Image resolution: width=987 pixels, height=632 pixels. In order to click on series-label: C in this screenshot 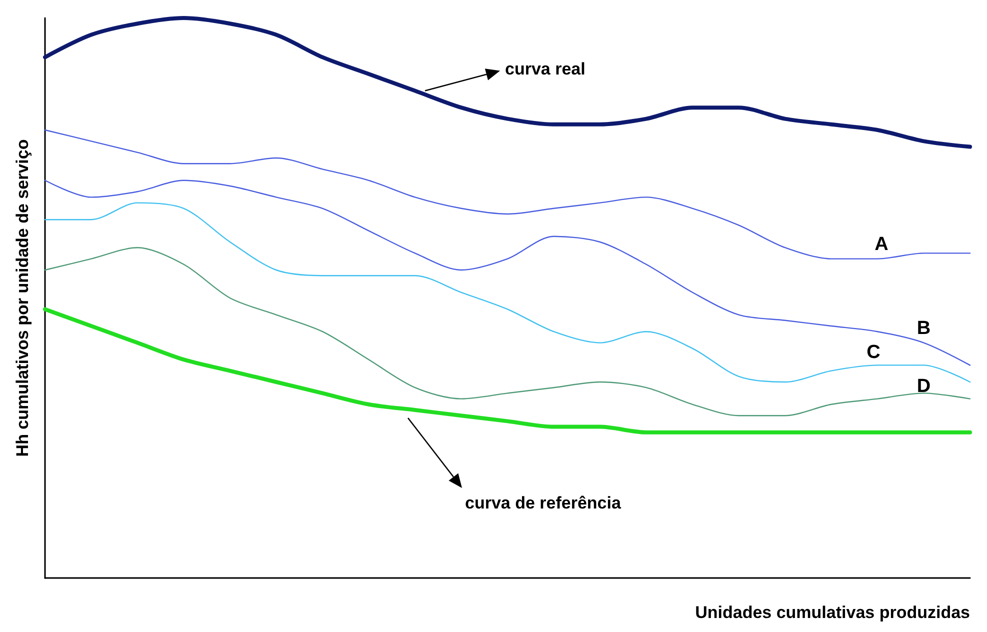, I will do `click(873, 353)`.